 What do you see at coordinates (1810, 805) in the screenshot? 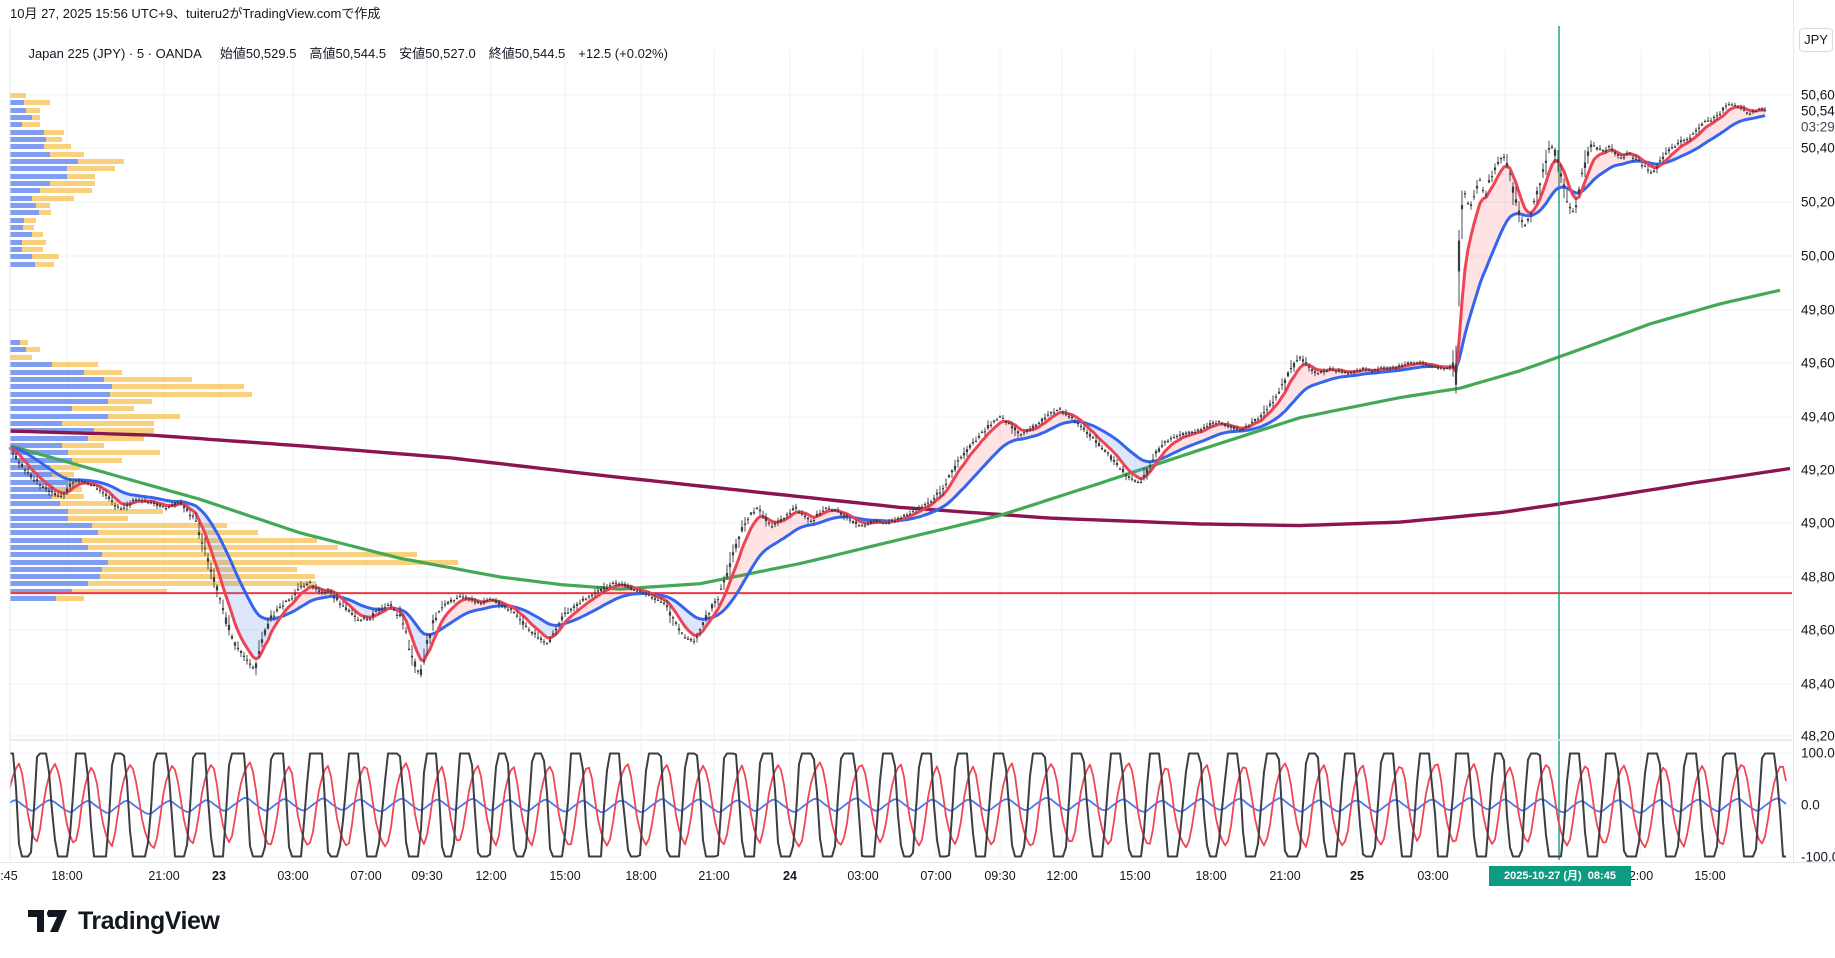
I see `price-tick-label: 0.0` at bounding box center [1810, 805].